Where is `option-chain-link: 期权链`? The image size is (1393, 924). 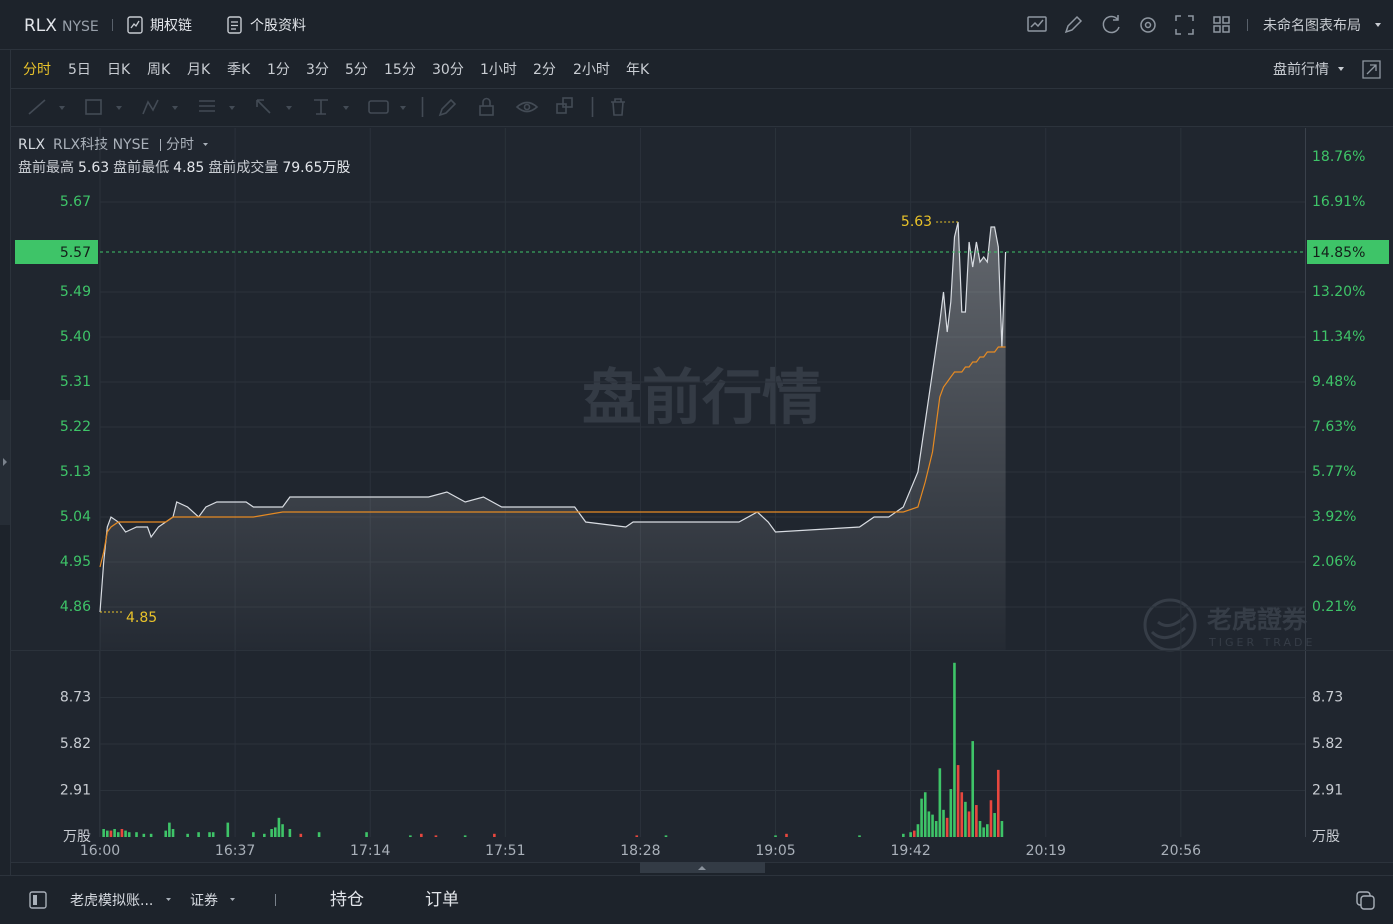
option-chain-link: 期权链 is located at coordinates (159, 25).